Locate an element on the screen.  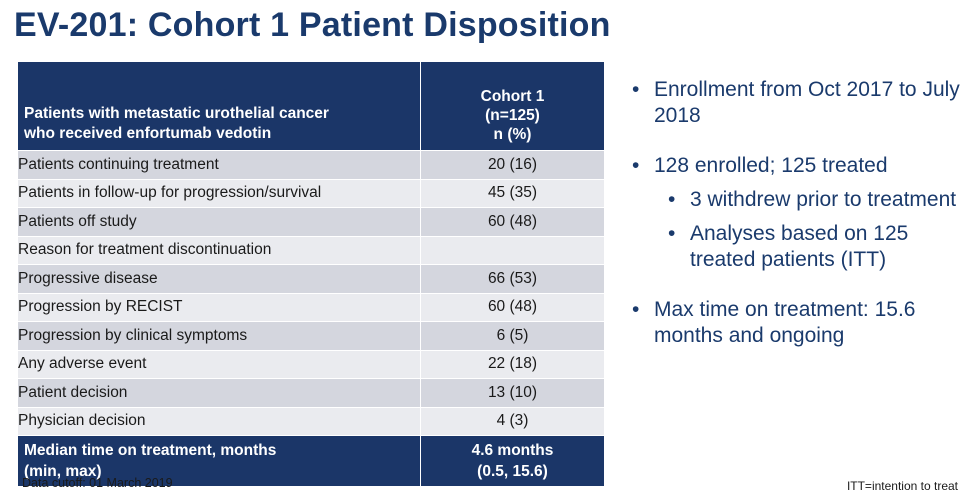
row-value: 13 (10) is located at coordinates (512, 393).